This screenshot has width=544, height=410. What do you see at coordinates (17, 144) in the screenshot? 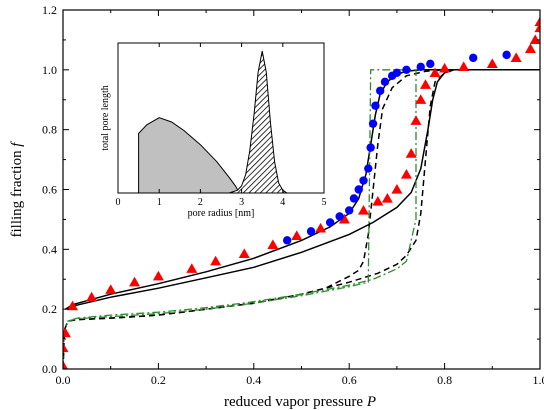
I see `main-y-axis-label-symbol: f` at bounding box center [17, 144].